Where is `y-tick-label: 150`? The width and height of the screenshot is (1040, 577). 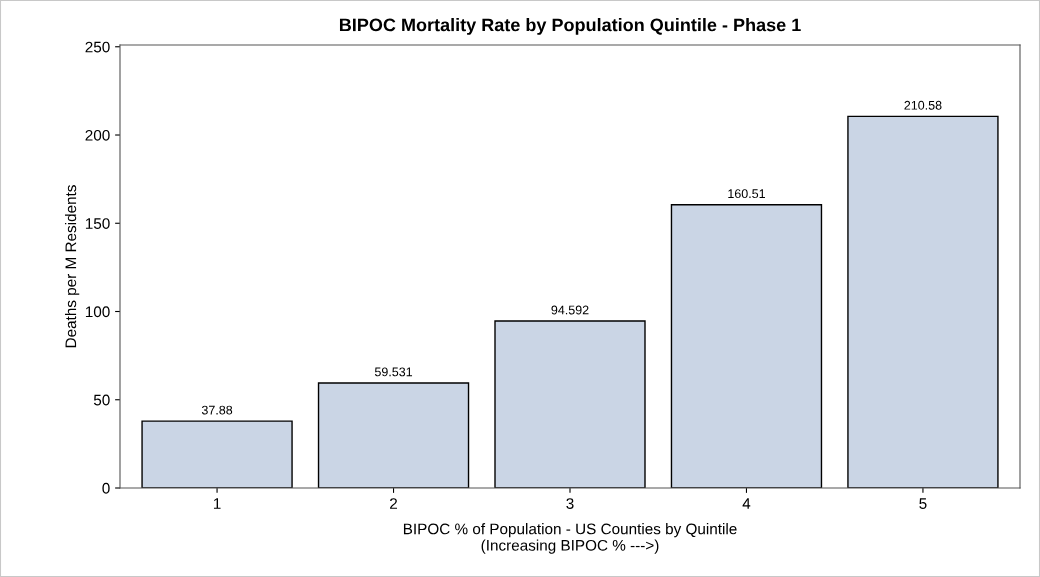
y-tick-label: 150 is located at coordinates (97, 223).